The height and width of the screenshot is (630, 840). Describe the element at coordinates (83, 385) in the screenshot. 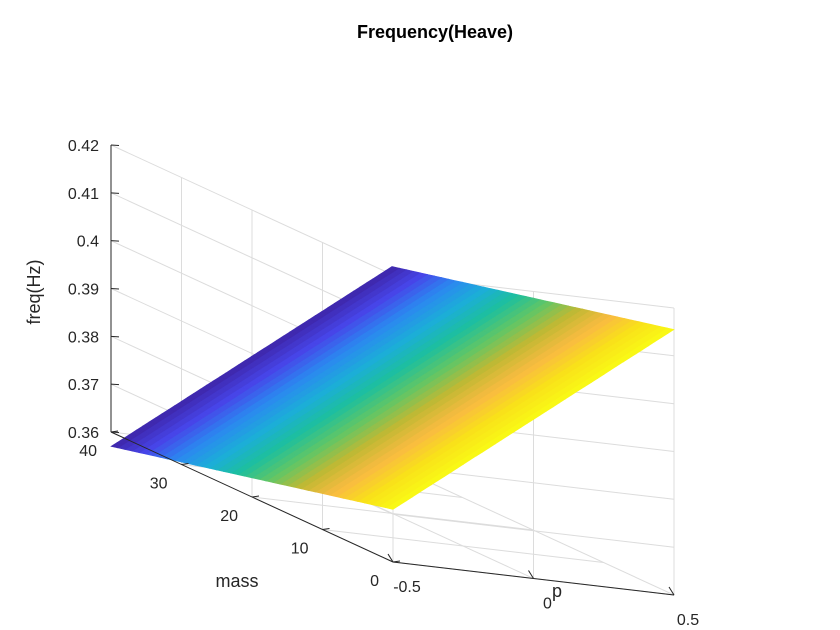

I see `z-tick-label: 0.37` at that location.